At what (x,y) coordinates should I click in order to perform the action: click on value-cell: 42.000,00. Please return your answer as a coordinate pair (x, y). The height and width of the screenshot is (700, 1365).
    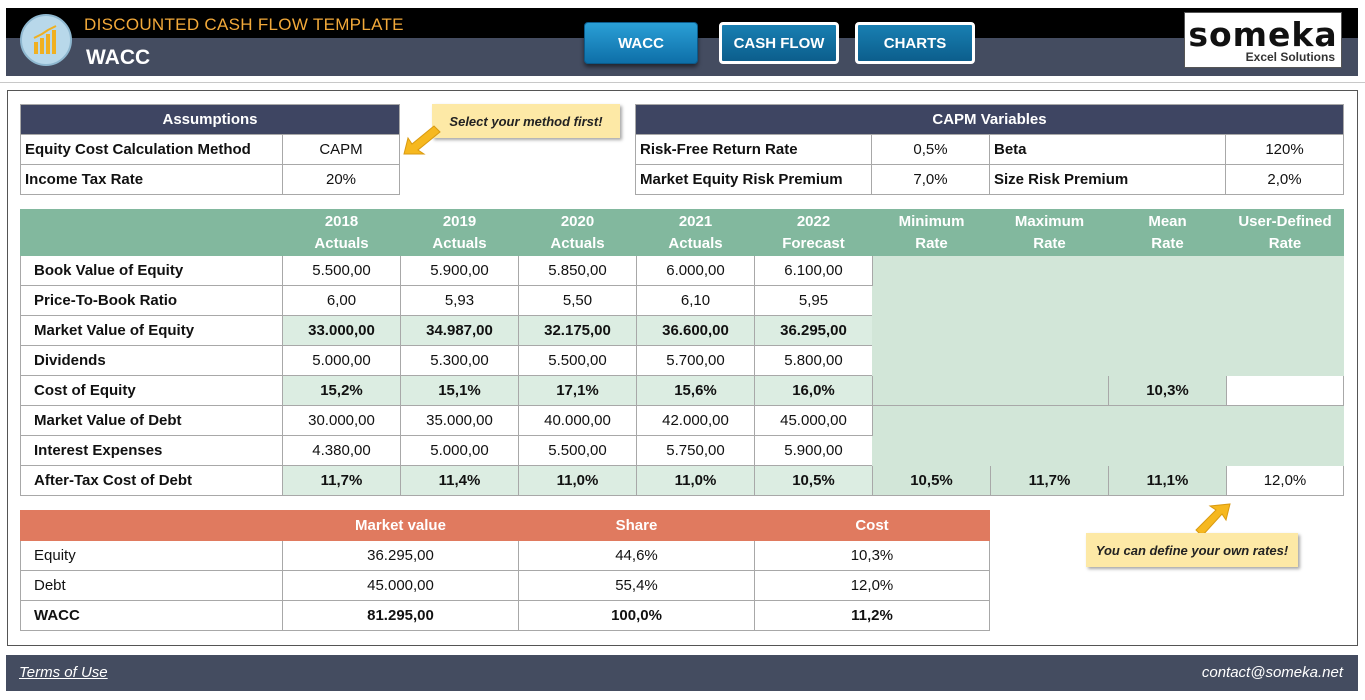
    Looking at the image, I should click on (695, 420).